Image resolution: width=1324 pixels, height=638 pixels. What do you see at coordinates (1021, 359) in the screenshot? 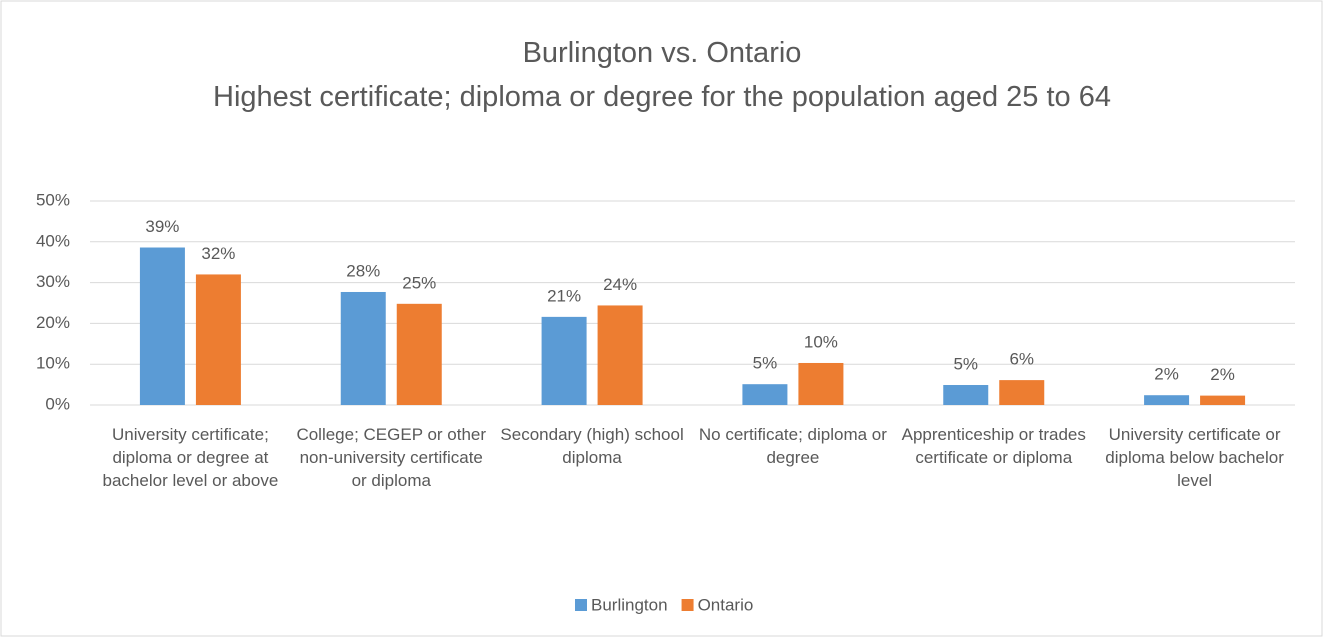
I see `data-label: 6%` at bounding box center [1021, 359].